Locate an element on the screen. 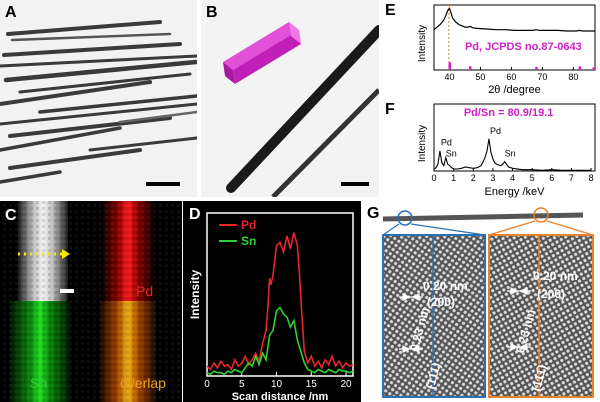 Image resolution: width=600 pixels, height=402 pixels. reference-label: Pd, JCPDS no.87-0643 is located at coordinates (523, 47).